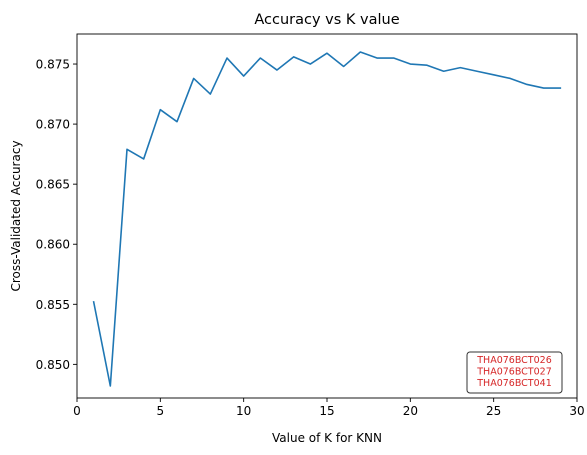 The height and width of the screenshot is (455, 587). Describe the element at coordinates (514, 383) in the screenshot. I see `annotation-line: THA076BCT041` at that location.